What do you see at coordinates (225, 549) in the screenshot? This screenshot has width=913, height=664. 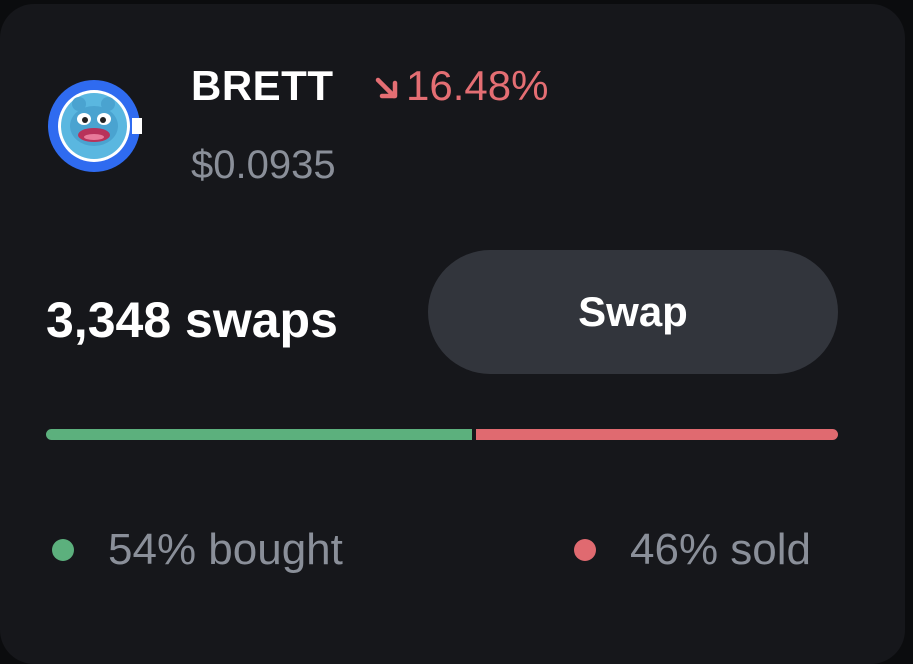 I see `bought-label: 54% bought` at bounding box center [225, 549].